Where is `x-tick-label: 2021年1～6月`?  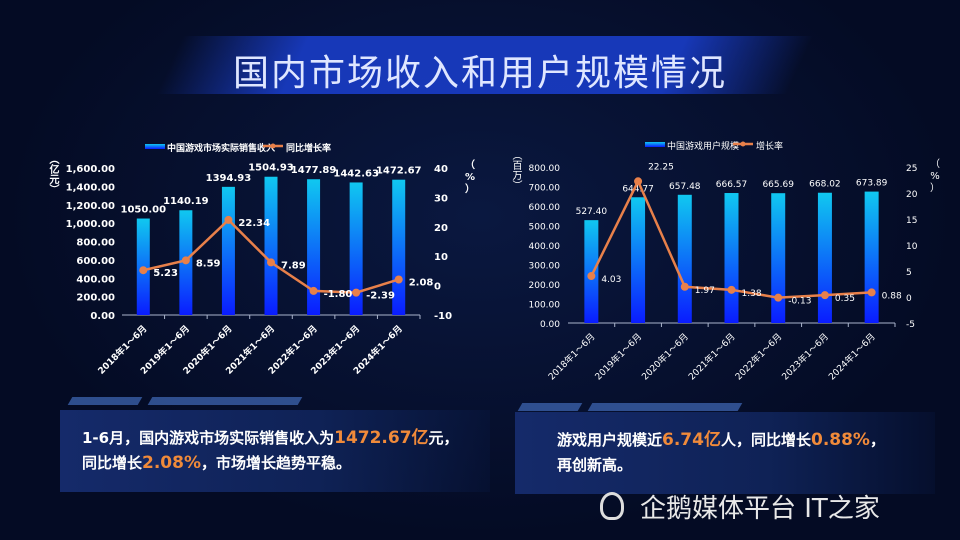 x-tick-label: 2021年1～6月 is located at coordinates (712, 357).